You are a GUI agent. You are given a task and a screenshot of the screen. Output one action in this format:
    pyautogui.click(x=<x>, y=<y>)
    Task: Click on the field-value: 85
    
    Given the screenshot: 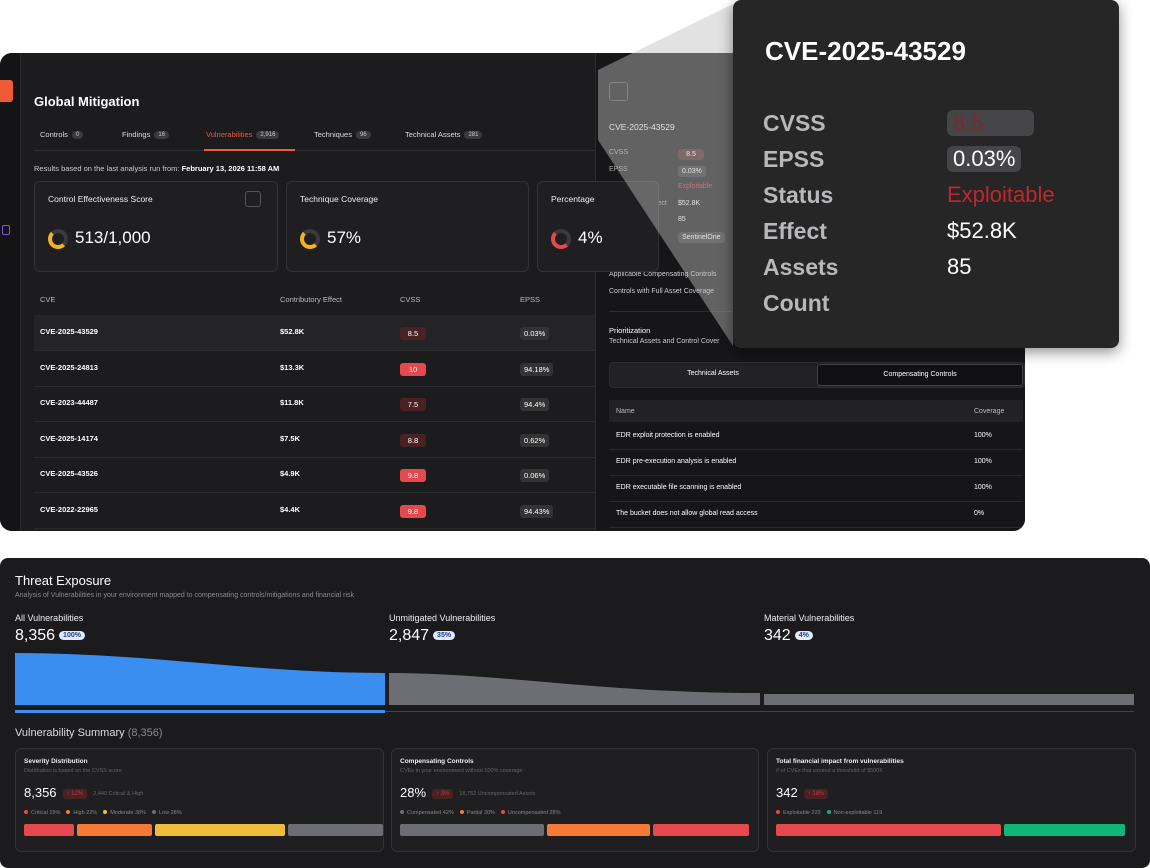 What is the action you would take?
    pyautogui.click(x=682, y=219)
    